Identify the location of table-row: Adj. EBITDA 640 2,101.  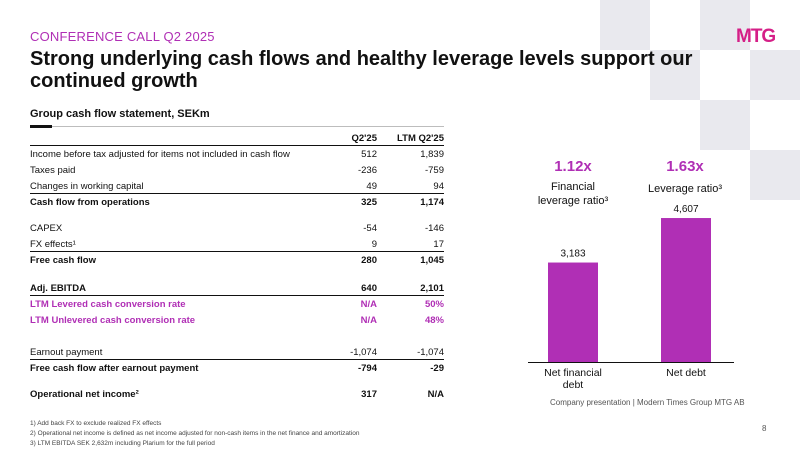
(237, 288).